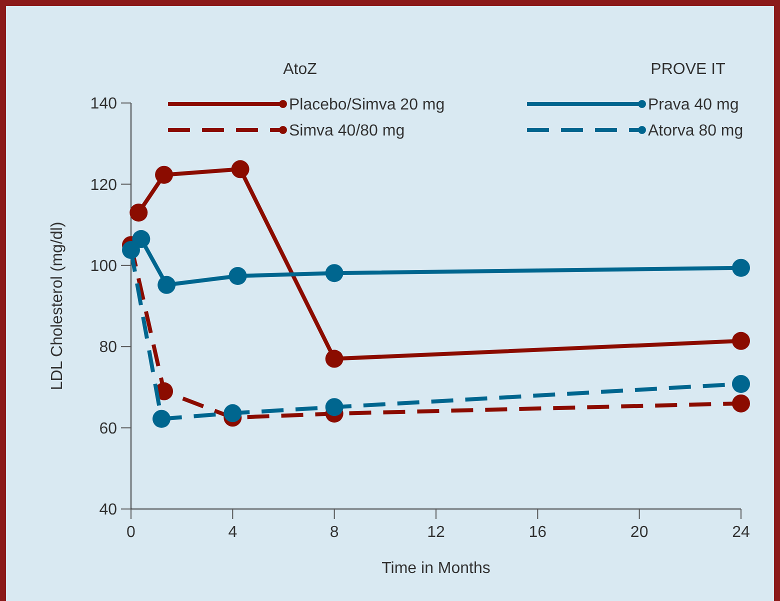  Describe the element at coordinates (131, 532) in the screenshot. I see `x-tick-label: 0` at that location.